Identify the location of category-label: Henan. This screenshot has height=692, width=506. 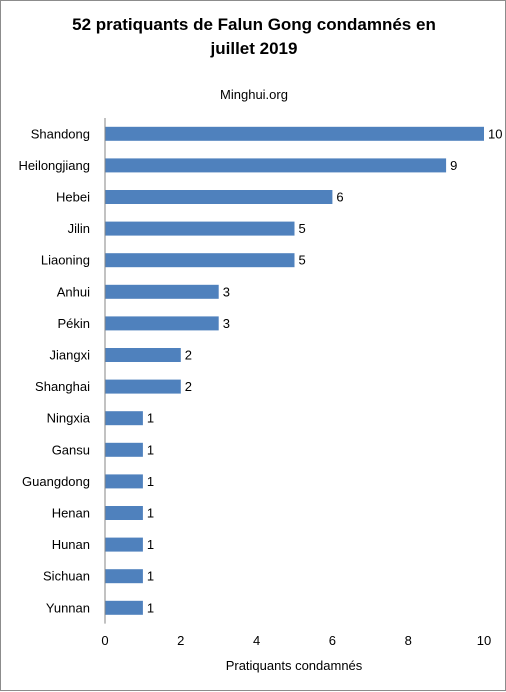
(71, 513).